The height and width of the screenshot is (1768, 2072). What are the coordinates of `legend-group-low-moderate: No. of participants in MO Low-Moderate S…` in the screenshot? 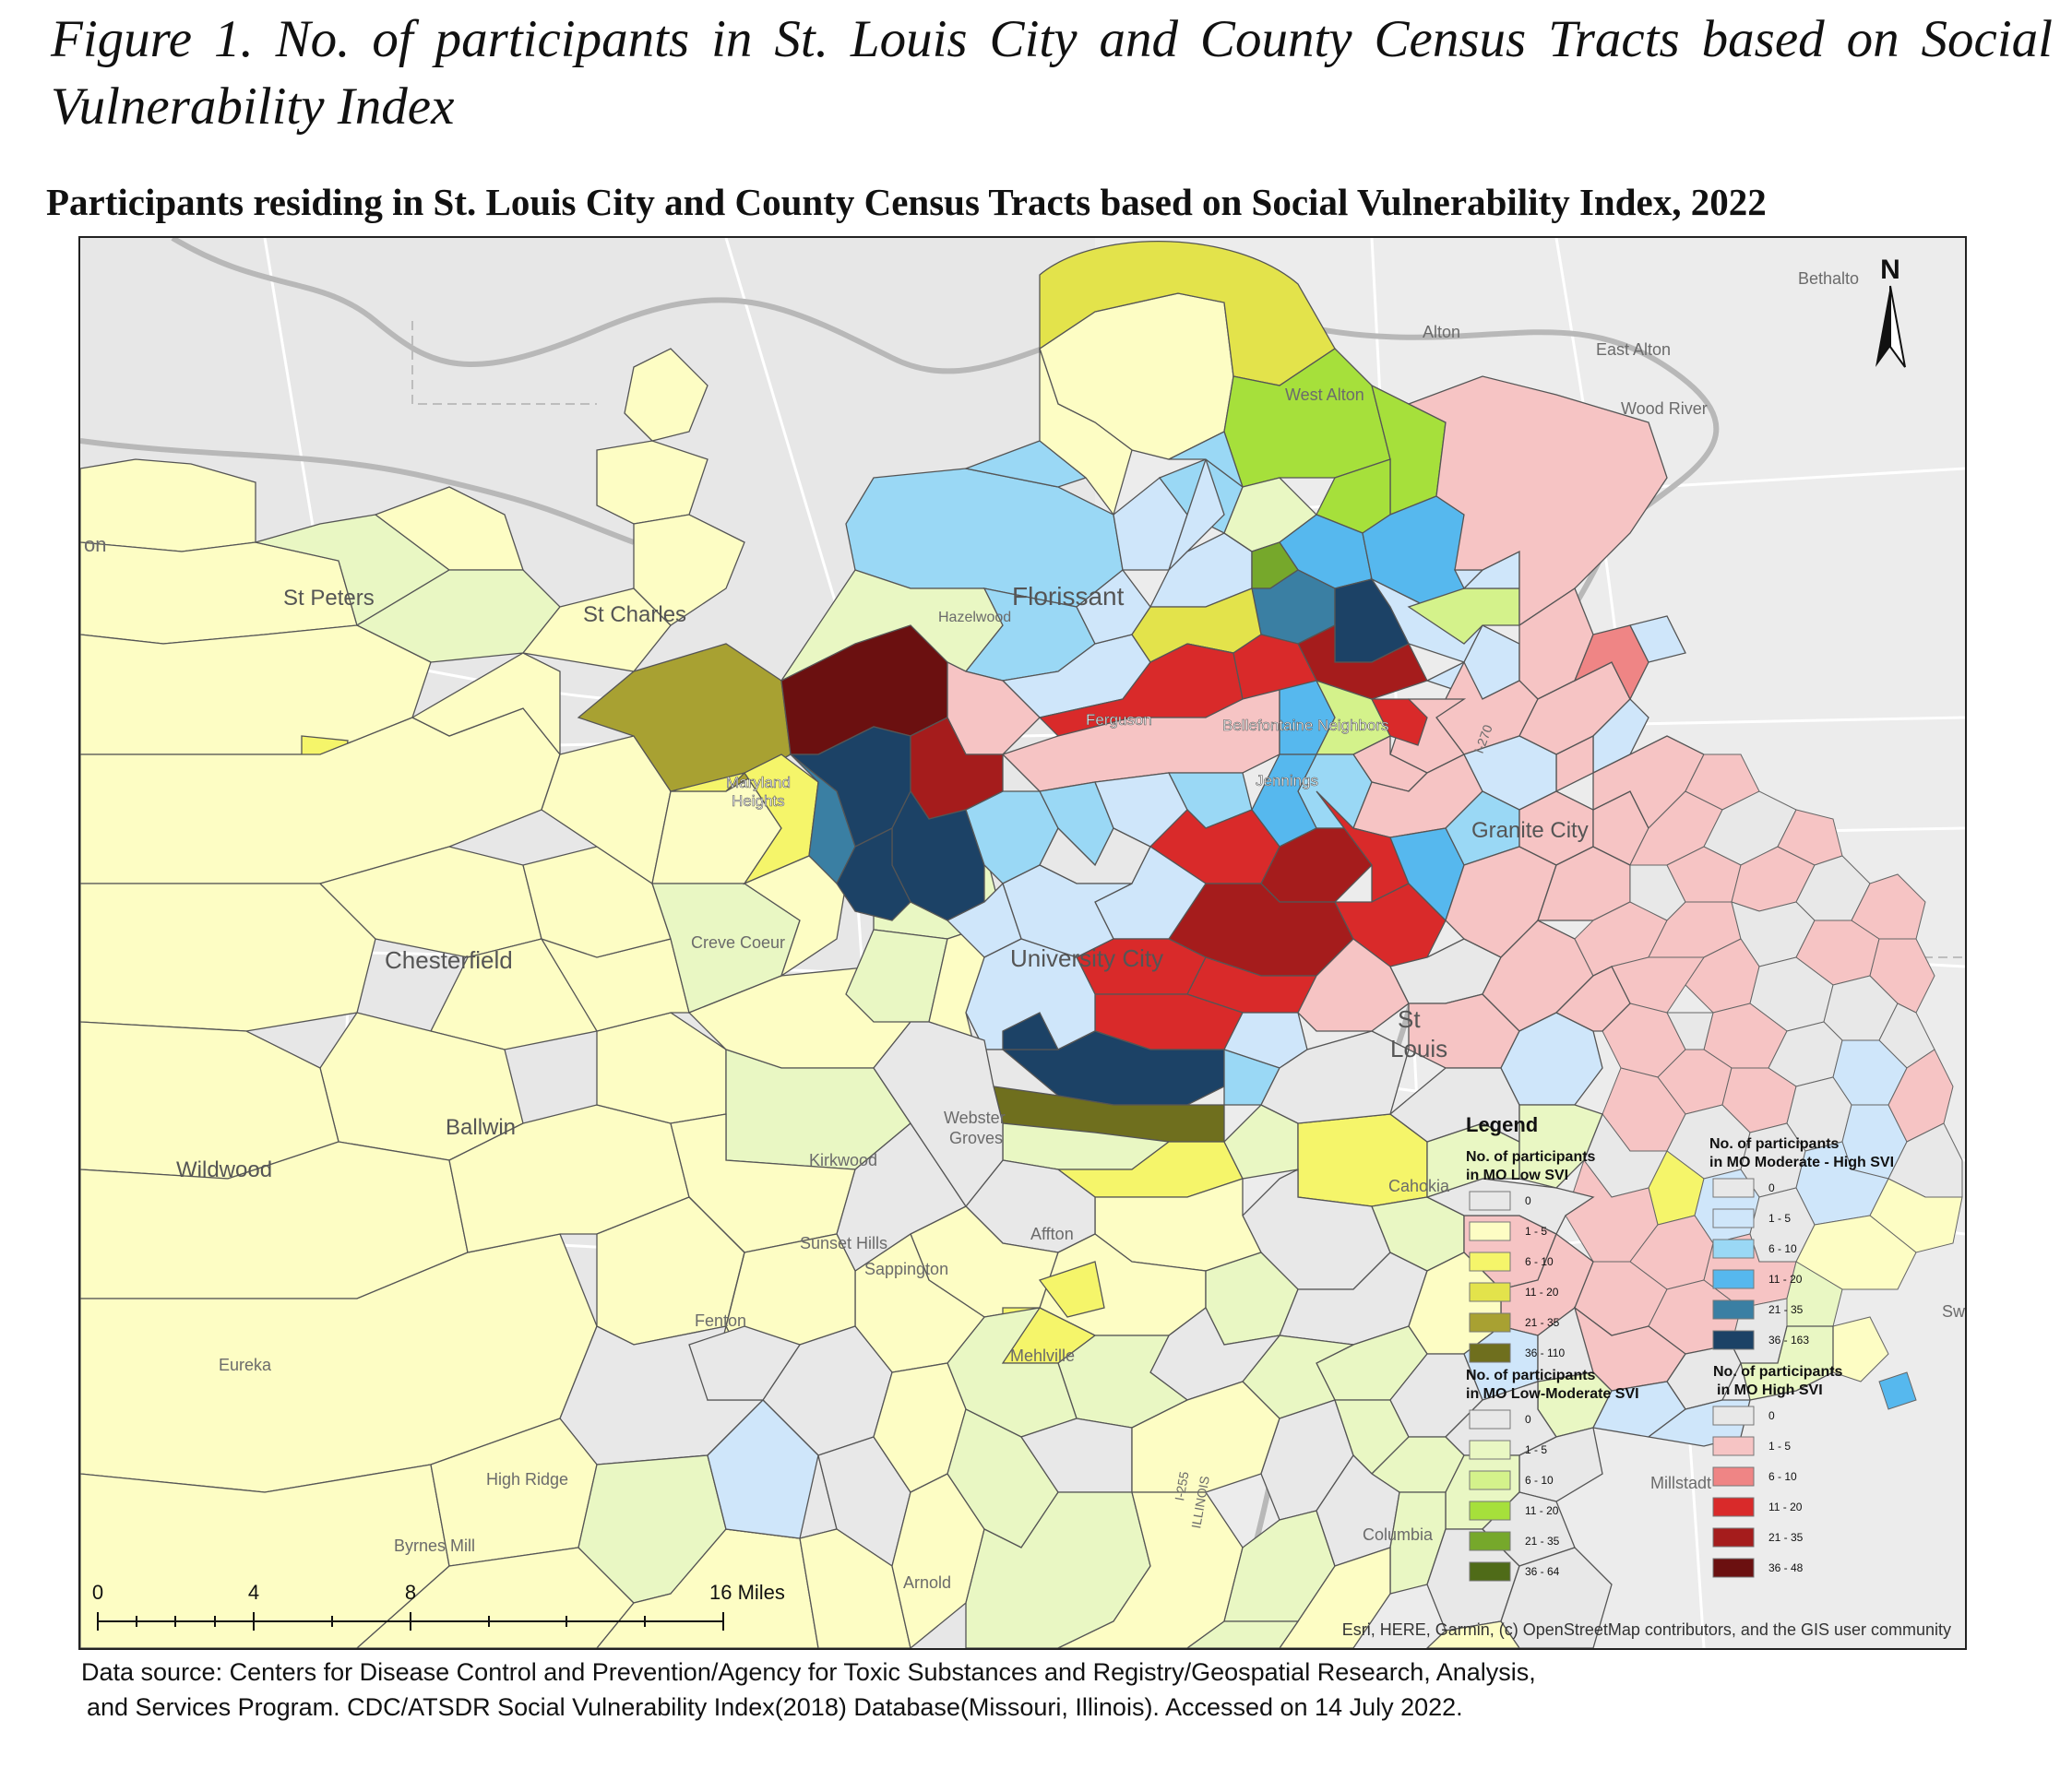 It's located at (1553, 1475).